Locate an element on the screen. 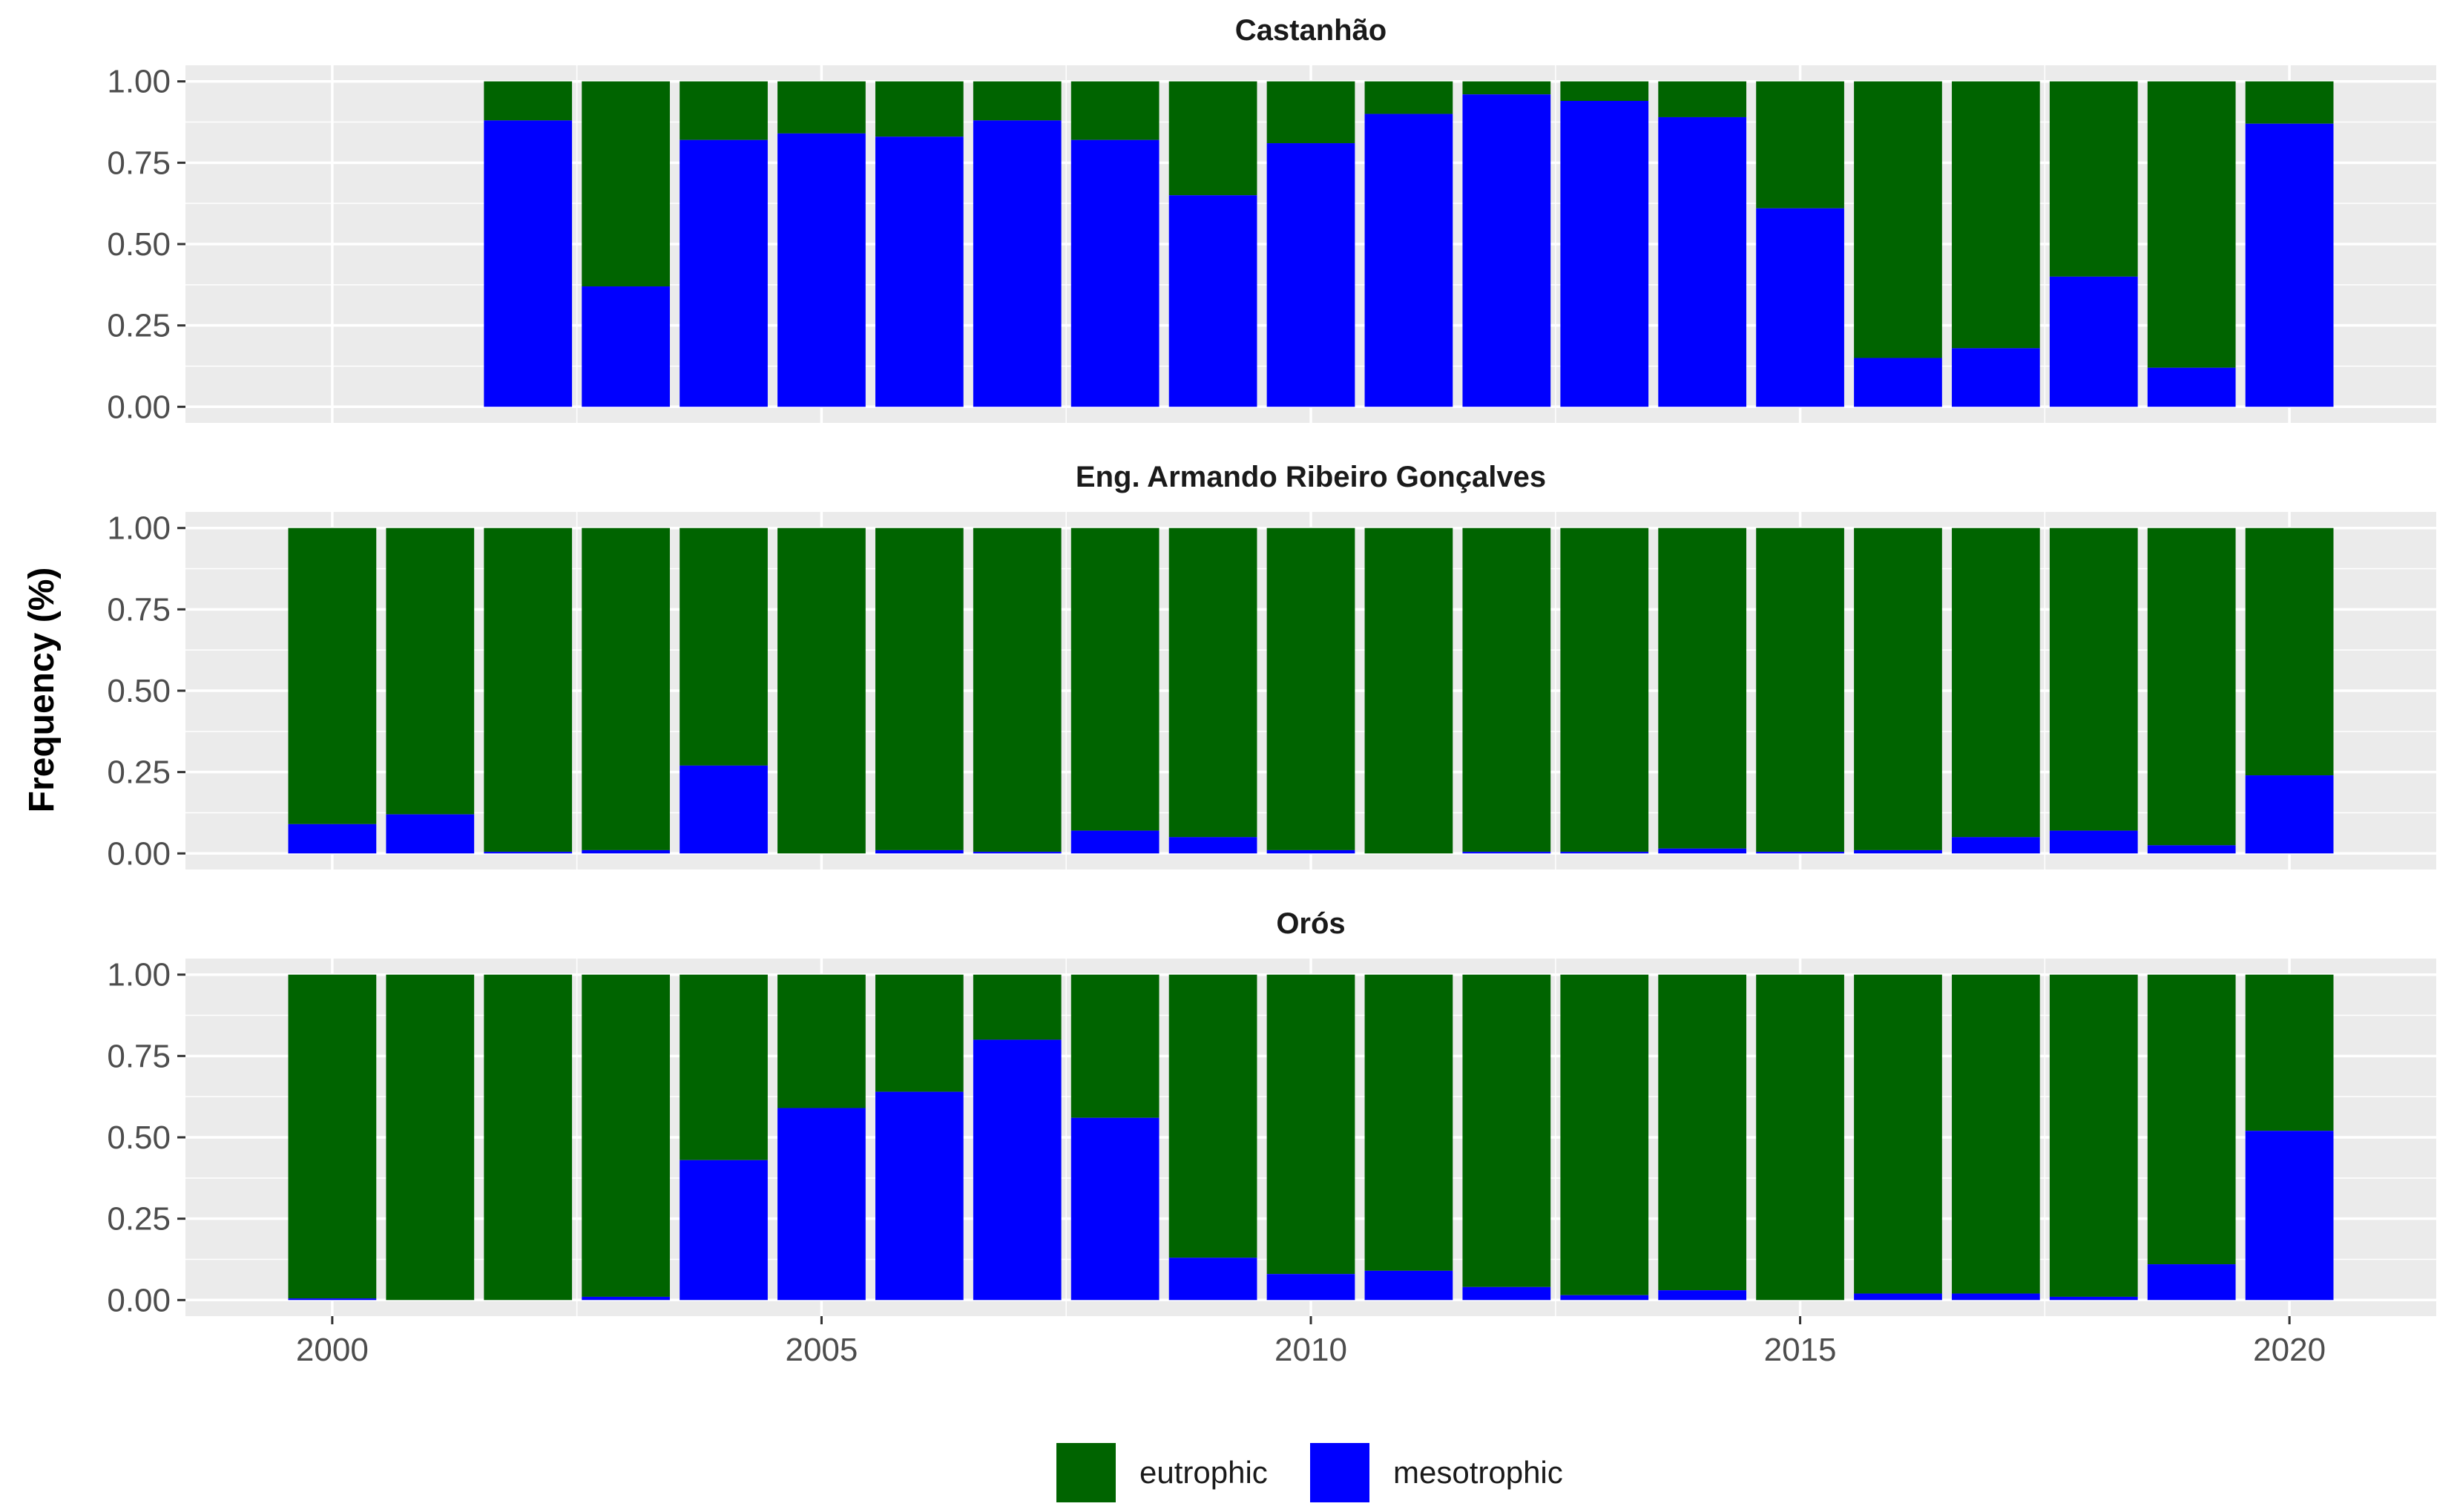 Image resolution: width=2457 pixels, height=1512 pixels. x-tick-label: 2015 is located at coordinates (1801, 1350).